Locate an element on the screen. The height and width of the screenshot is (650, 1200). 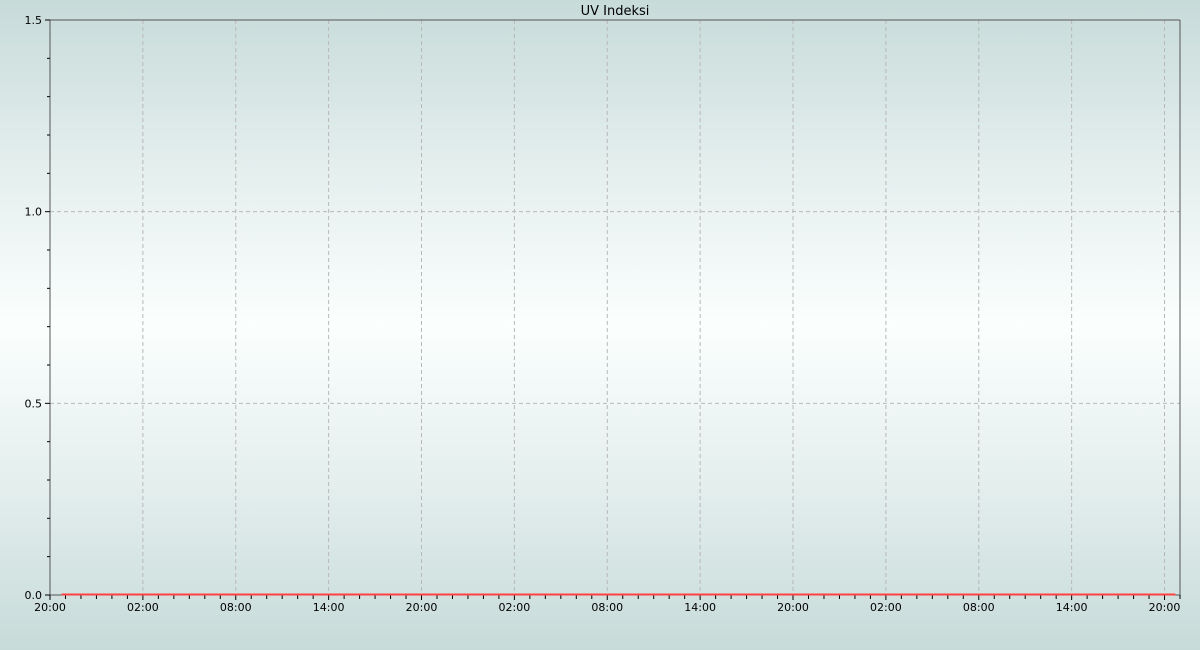
y-tick-label: 0.0 is located at coordinates (34, 595).